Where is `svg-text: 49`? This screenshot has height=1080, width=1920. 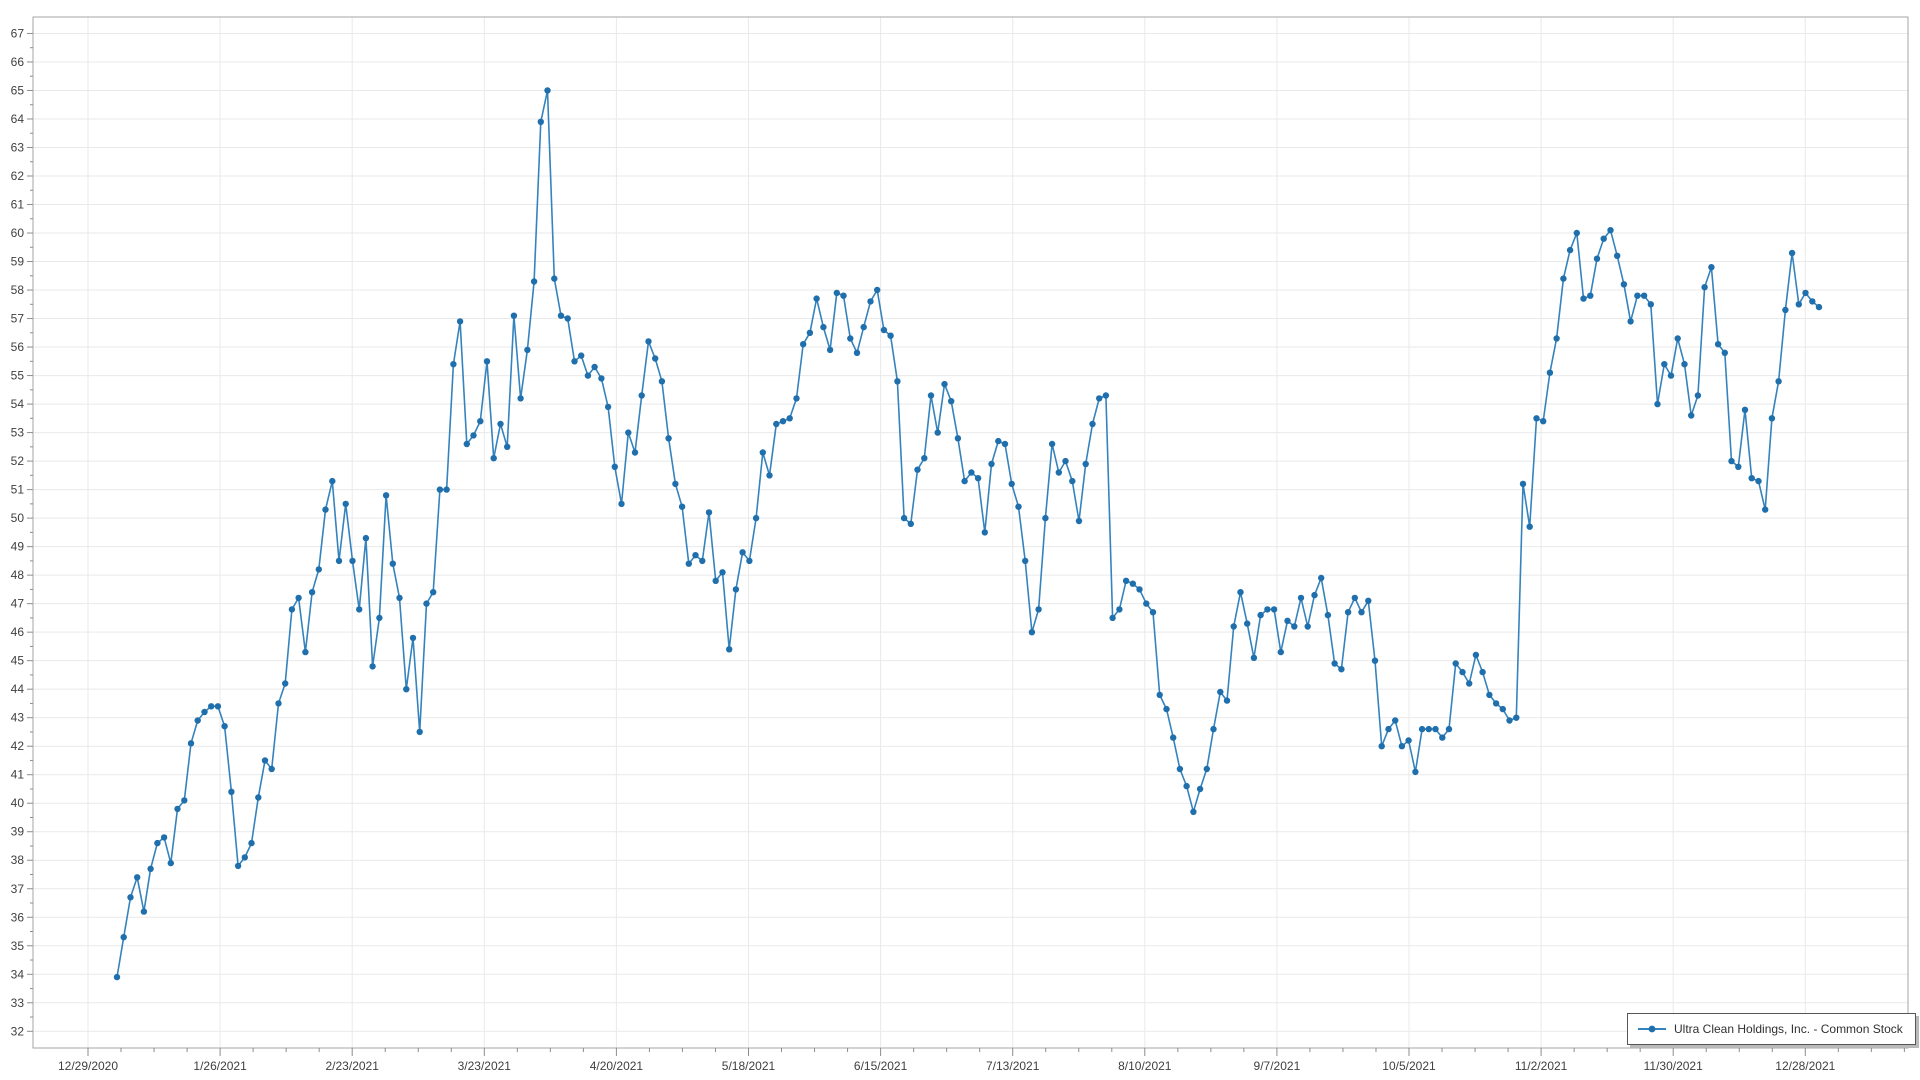 svg-text: 49 is located at coordinates (18, 547).